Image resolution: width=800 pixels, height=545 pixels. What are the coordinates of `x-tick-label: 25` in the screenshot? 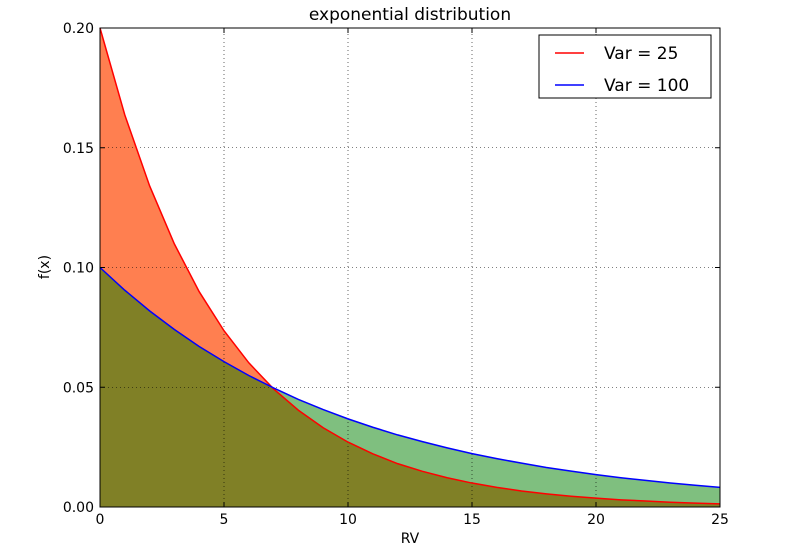 It's located at (720, 520).